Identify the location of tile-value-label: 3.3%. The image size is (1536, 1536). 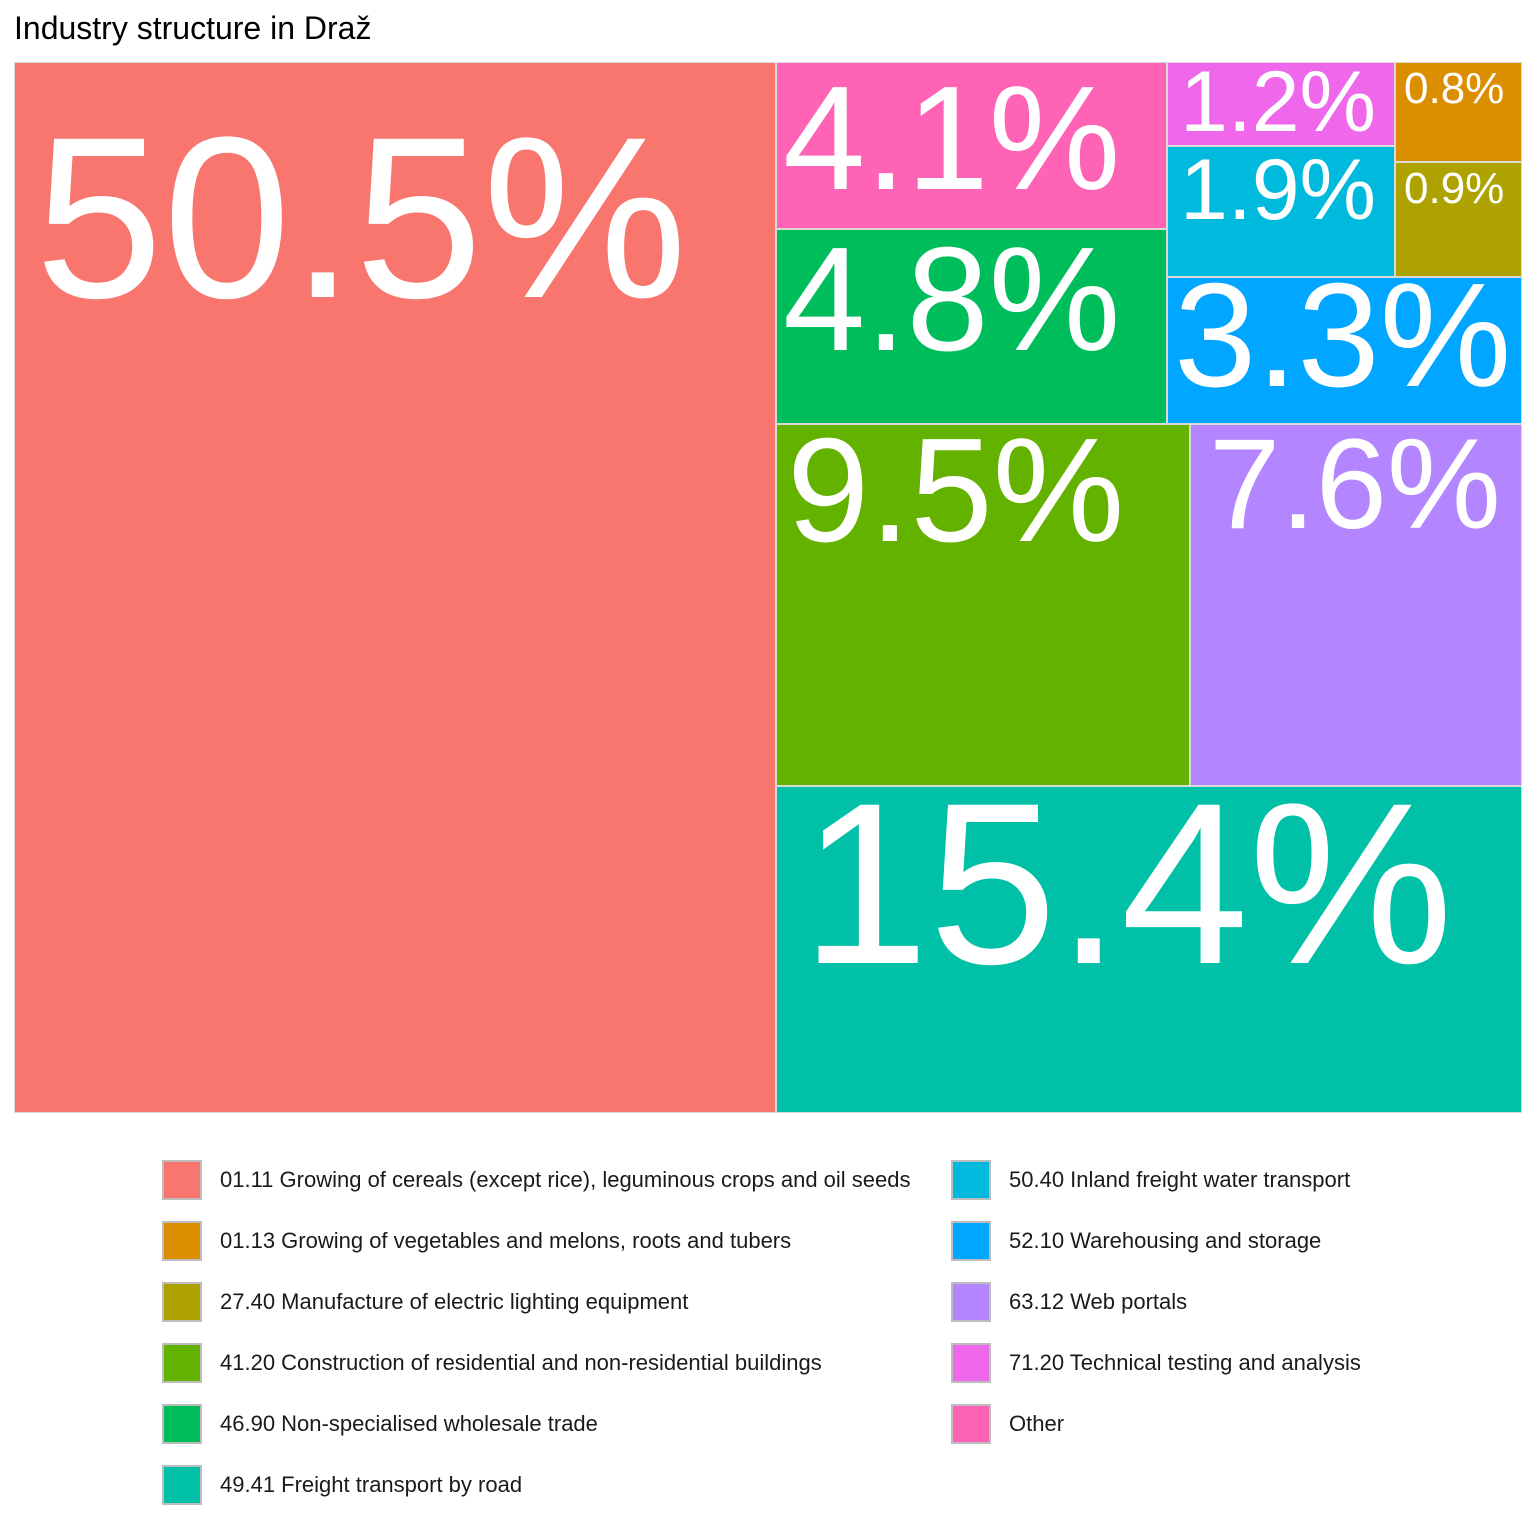
(1343, 347).